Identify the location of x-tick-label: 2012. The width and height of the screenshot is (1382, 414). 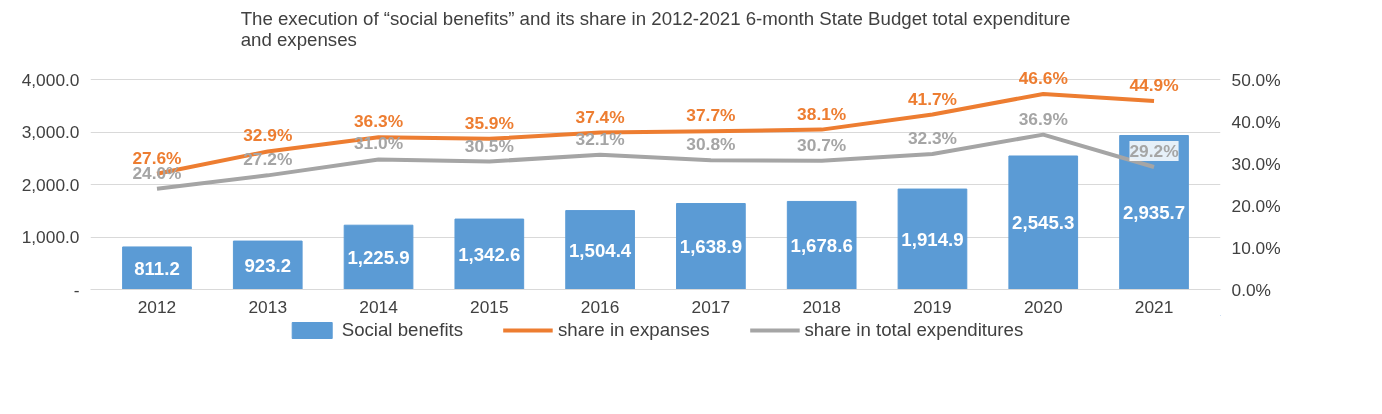
(157, 306).